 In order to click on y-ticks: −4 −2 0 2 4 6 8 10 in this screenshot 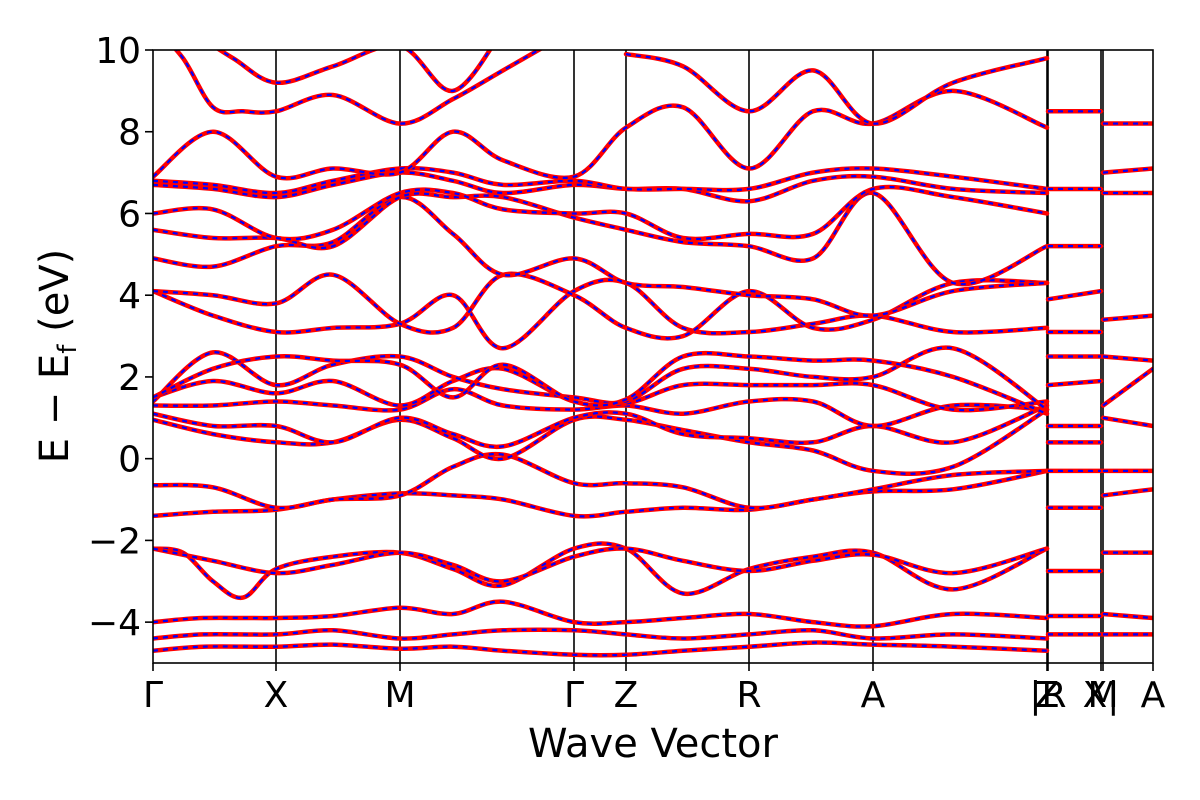, I will do `click(120, 337)`.